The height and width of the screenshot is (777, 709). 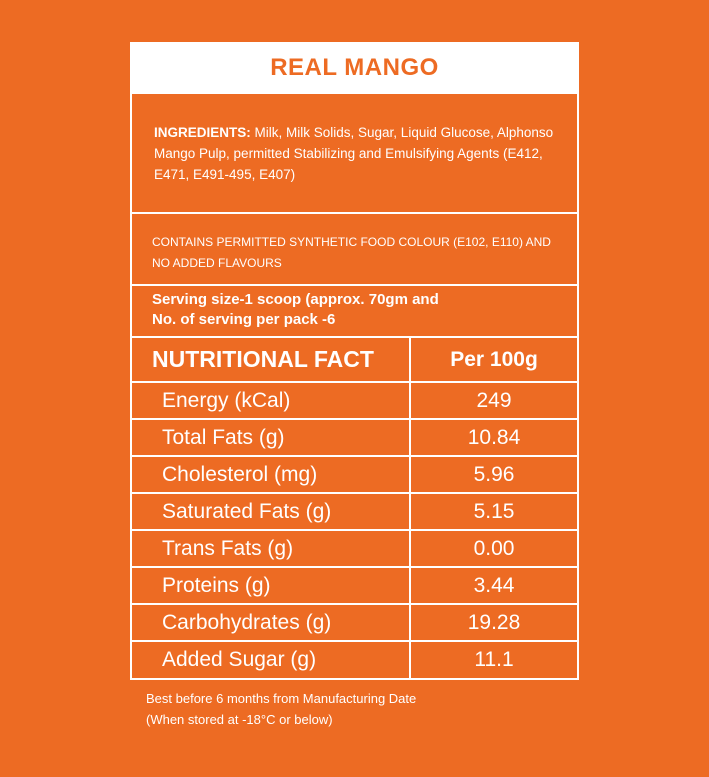 I want to click on nutrient-name: Saturated Fats (g), so click(x=271, y=511).